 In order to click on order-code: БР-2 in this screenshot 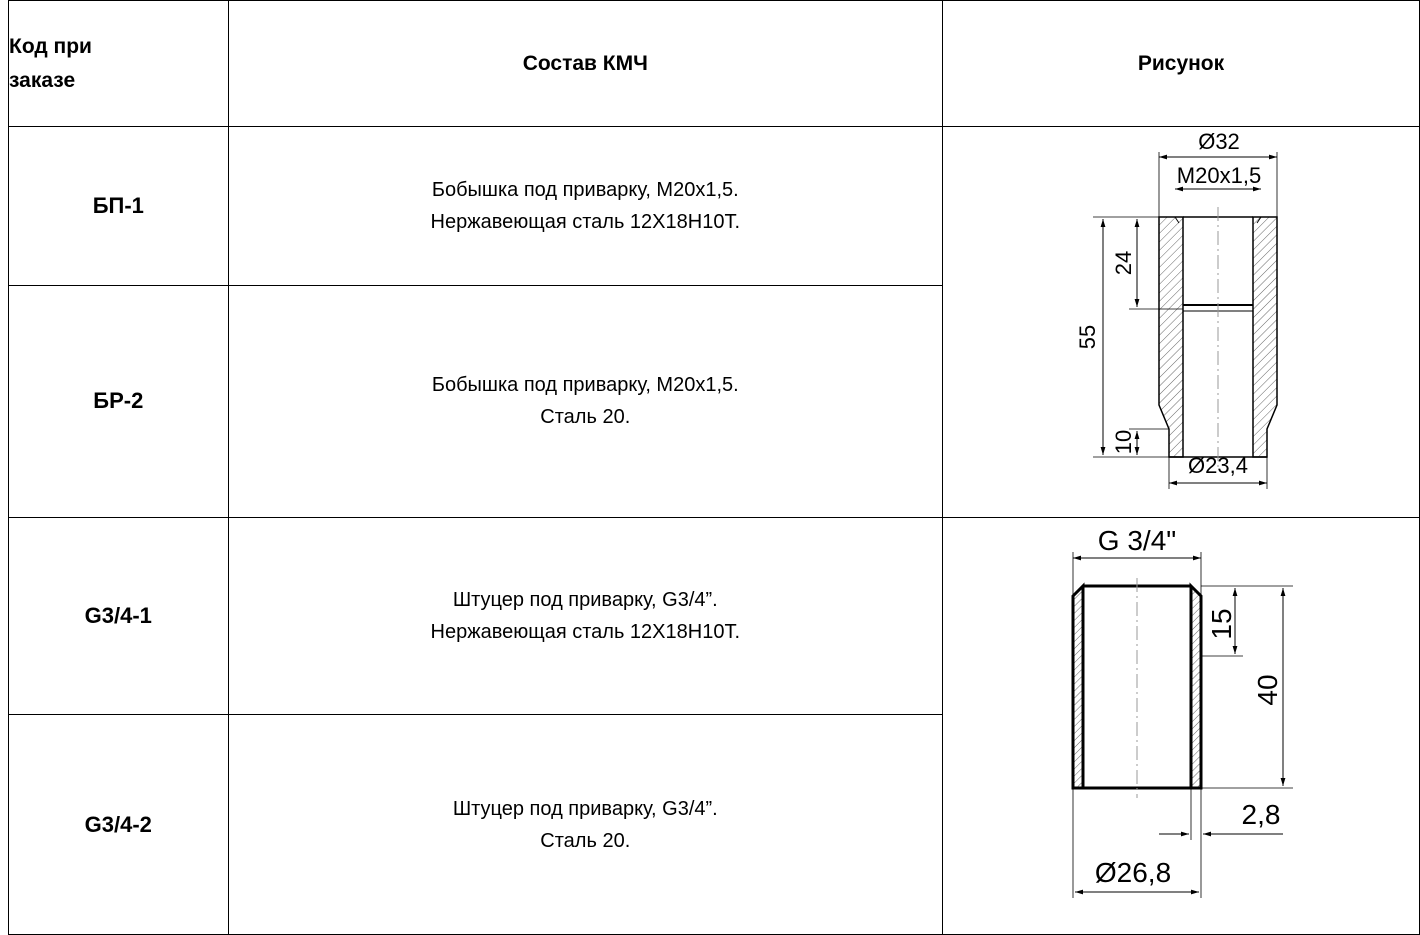, I will do `click(118, 401)`.